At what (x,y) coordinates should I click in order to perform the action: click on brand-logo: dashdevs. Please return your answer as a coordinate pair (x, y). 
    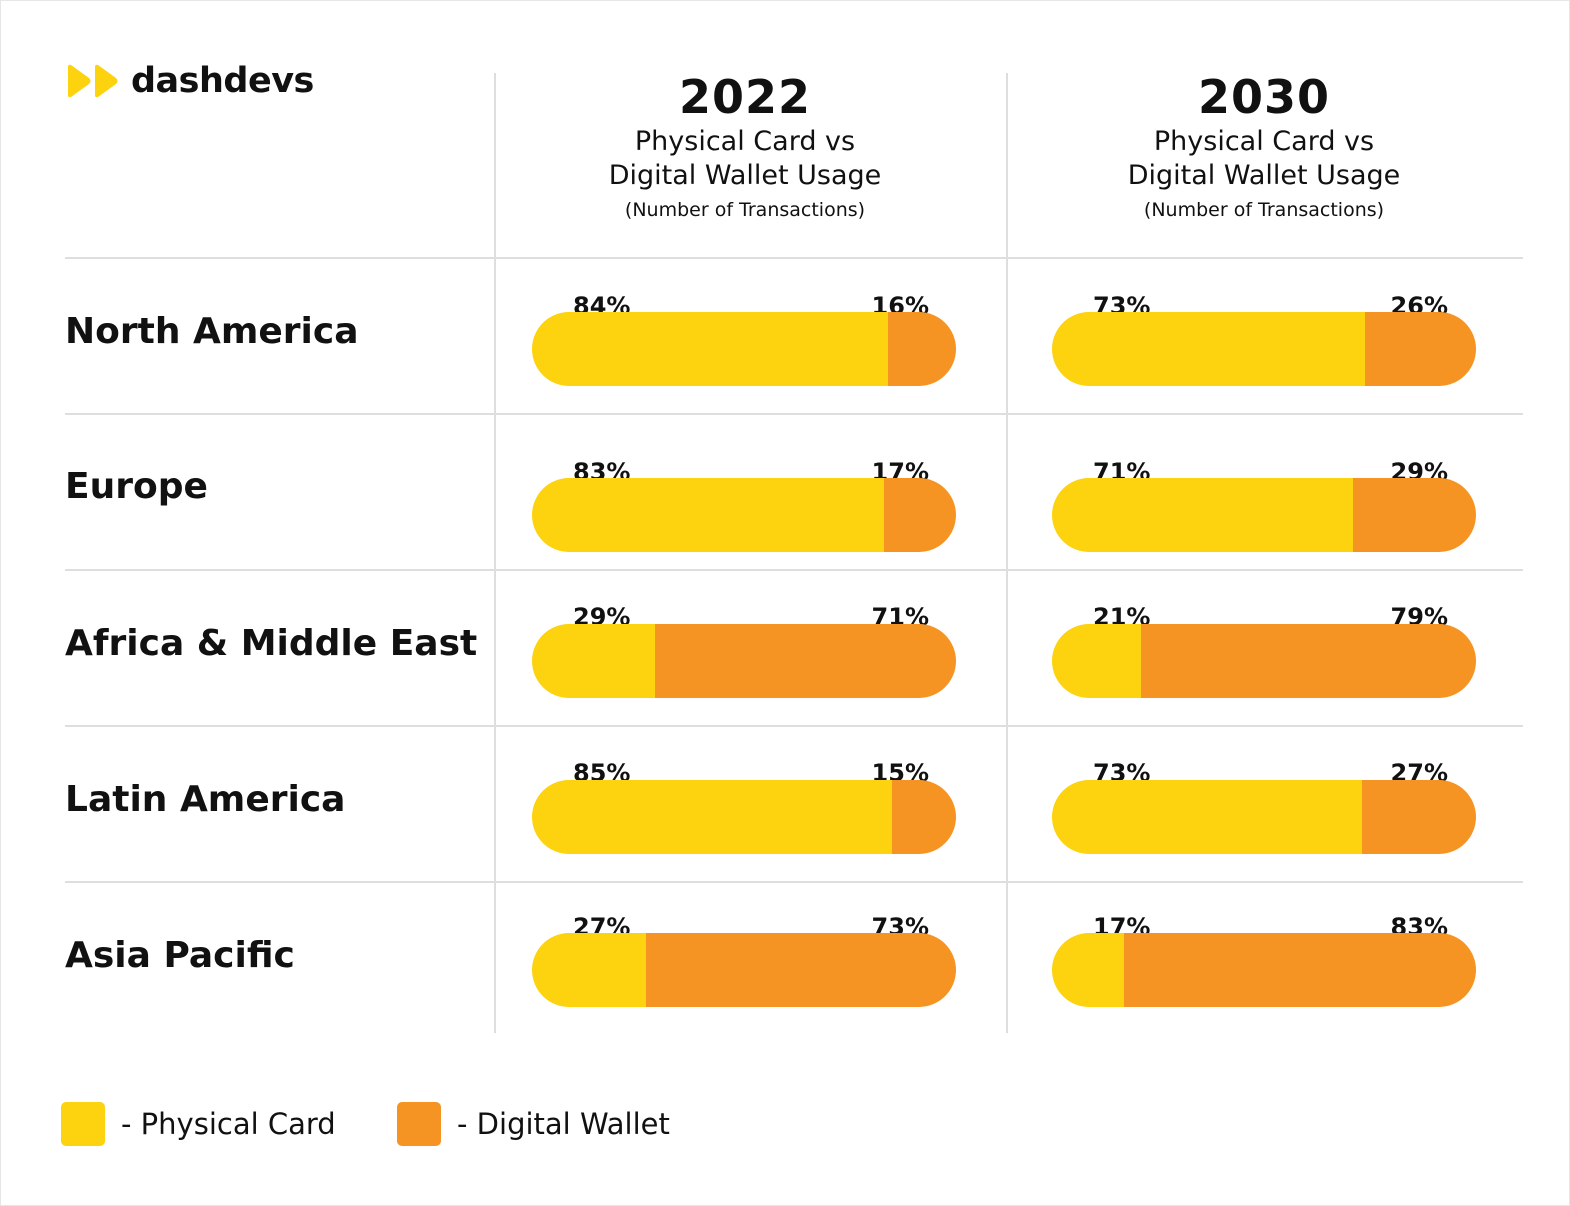
    Looking at the image, I should click on (189, 81).